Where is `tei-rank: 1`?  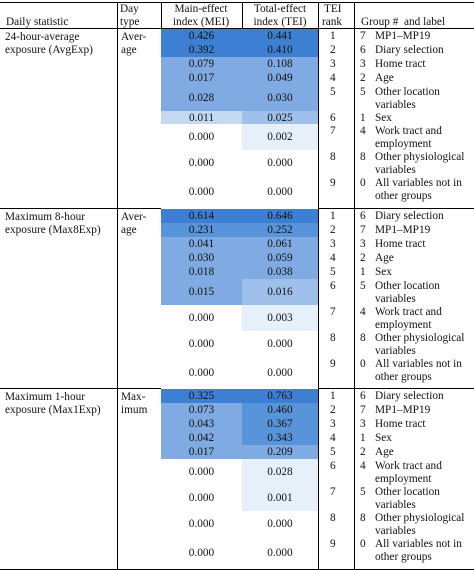 tei-rank: 1 is located at coordinates (333, 36).